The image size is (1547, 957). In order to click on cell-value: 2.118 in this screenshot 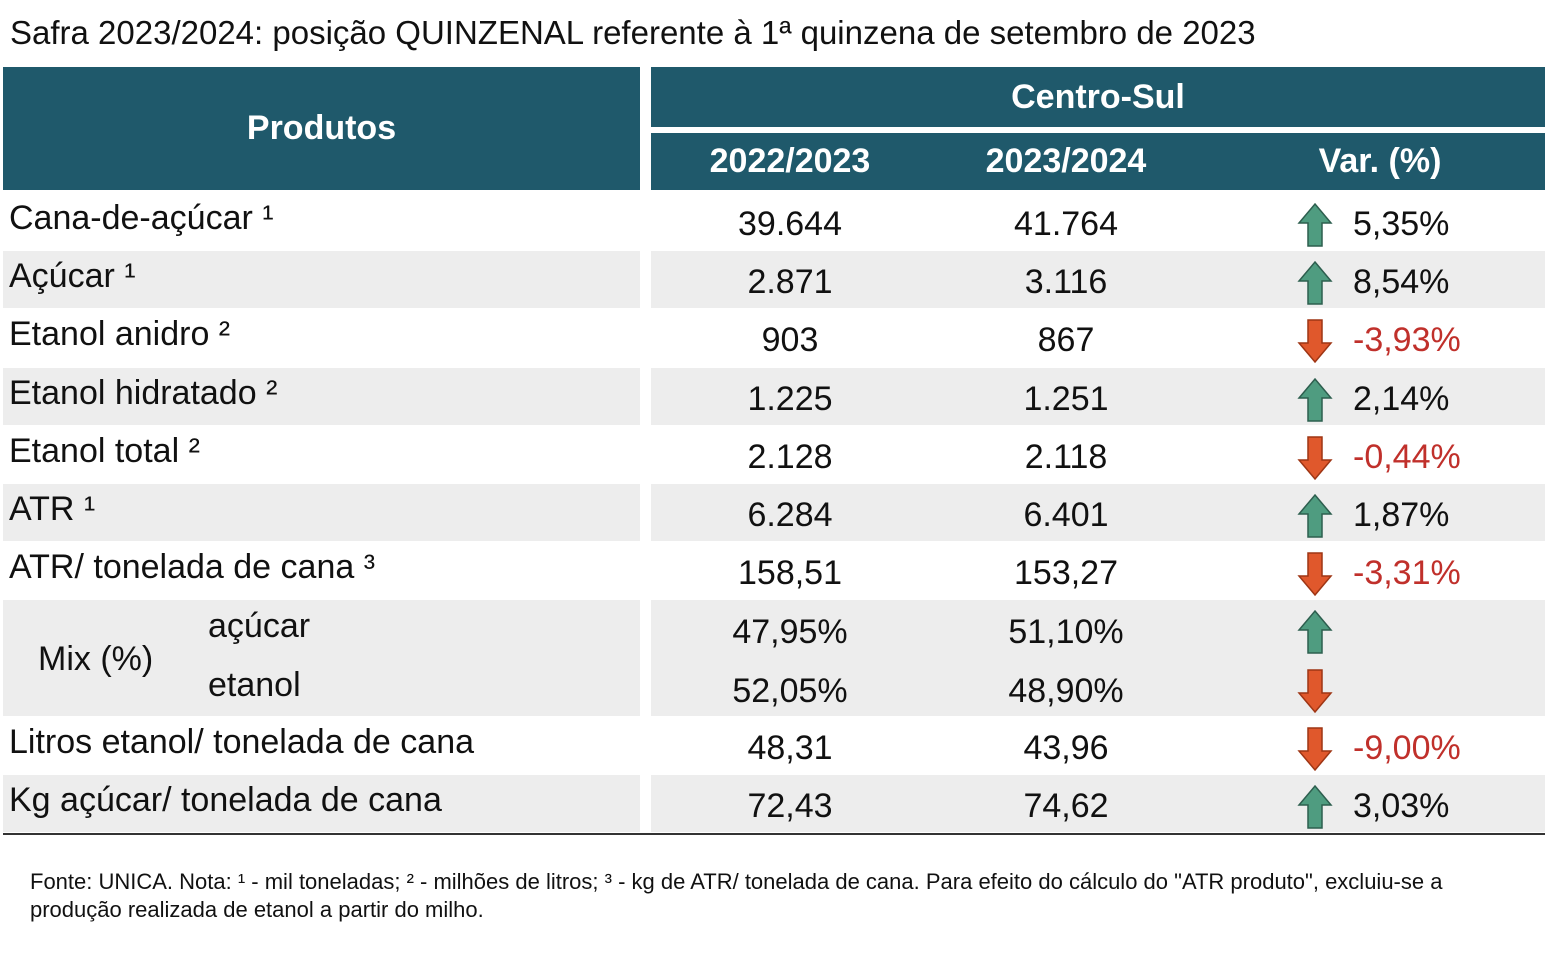, I will do `click(1066, 456)`.